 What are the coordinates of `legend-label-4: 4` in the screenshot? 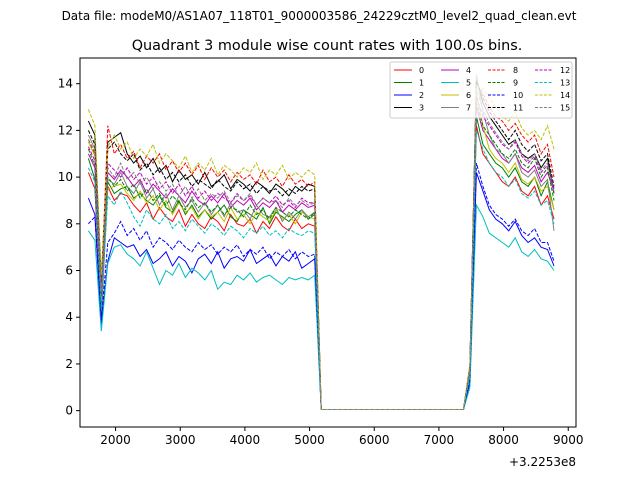 It's located at (468, 70).